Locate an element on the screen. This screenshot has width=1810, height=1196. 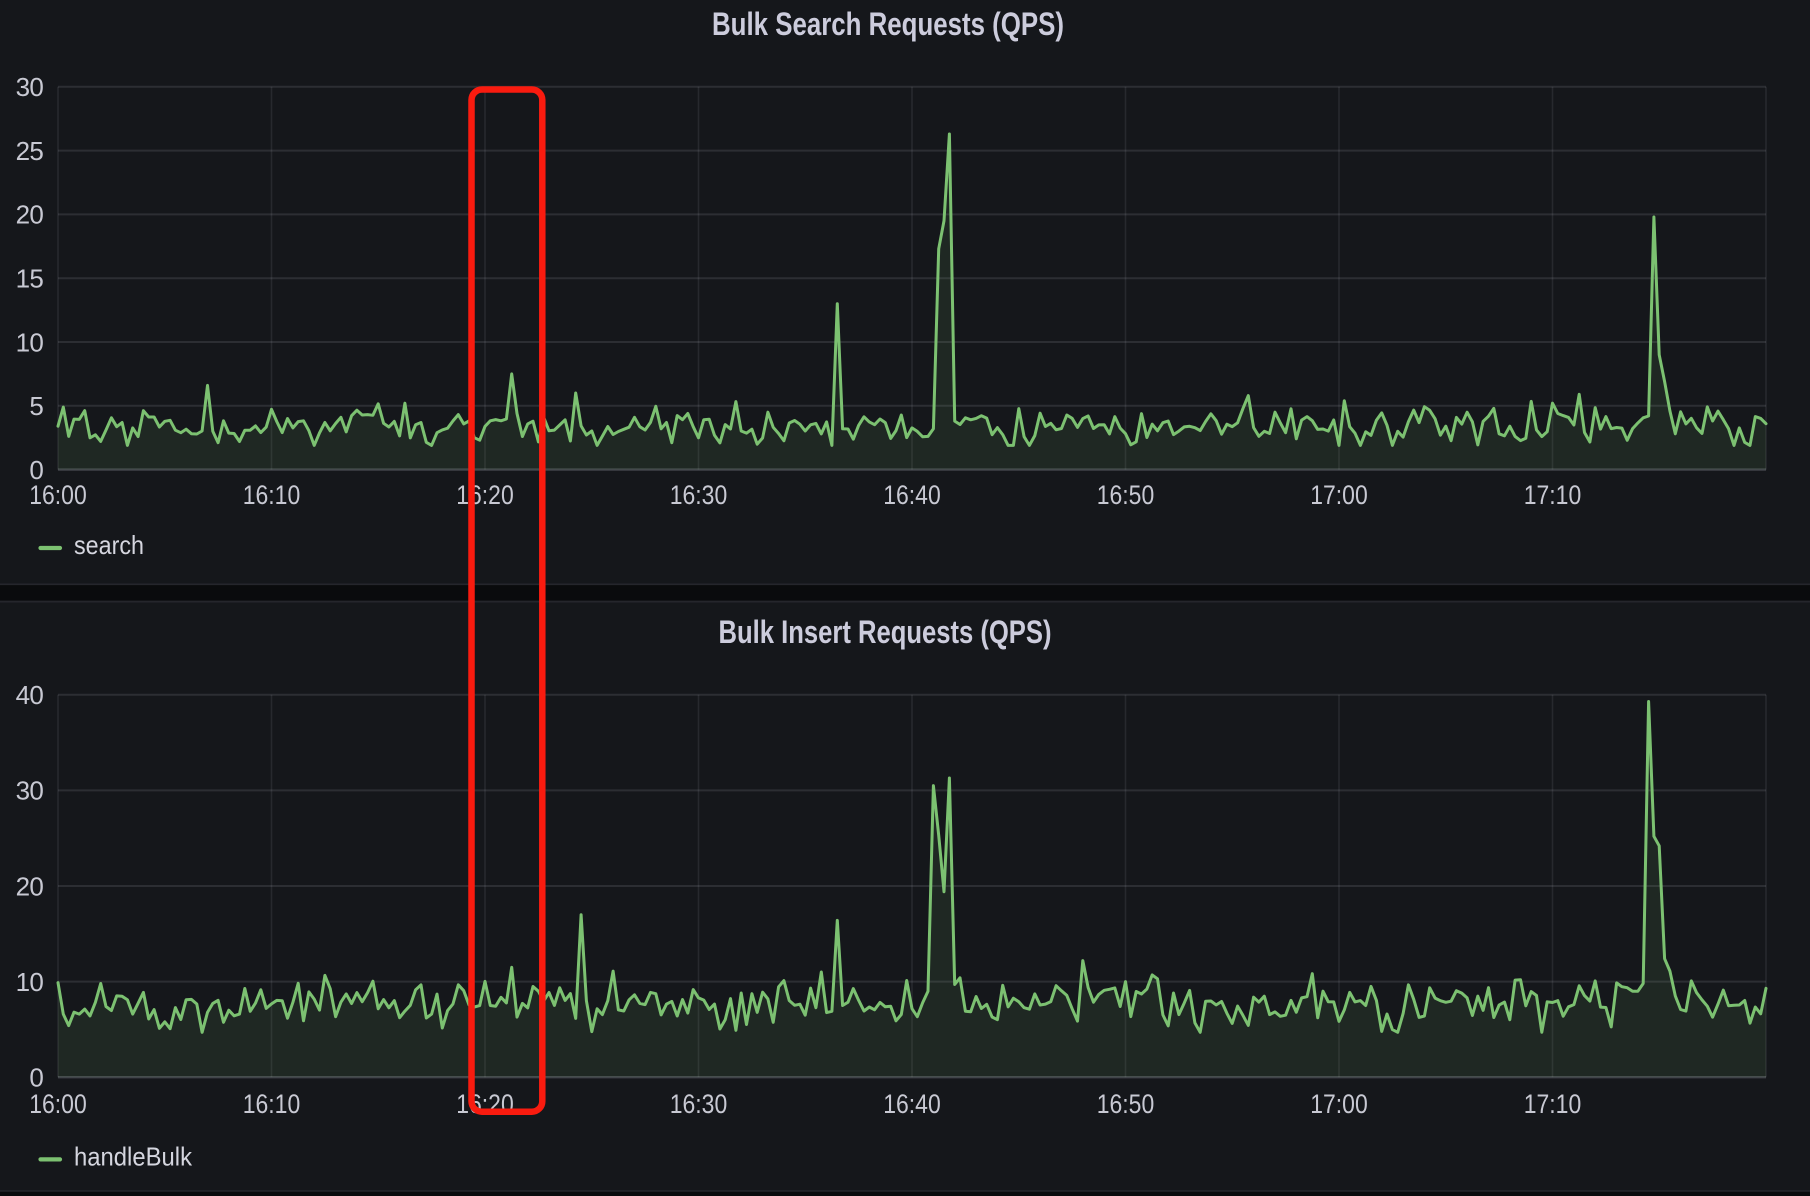
svg-text: Bulk Search Requests (QPS) is located at coordinates (888, 24).